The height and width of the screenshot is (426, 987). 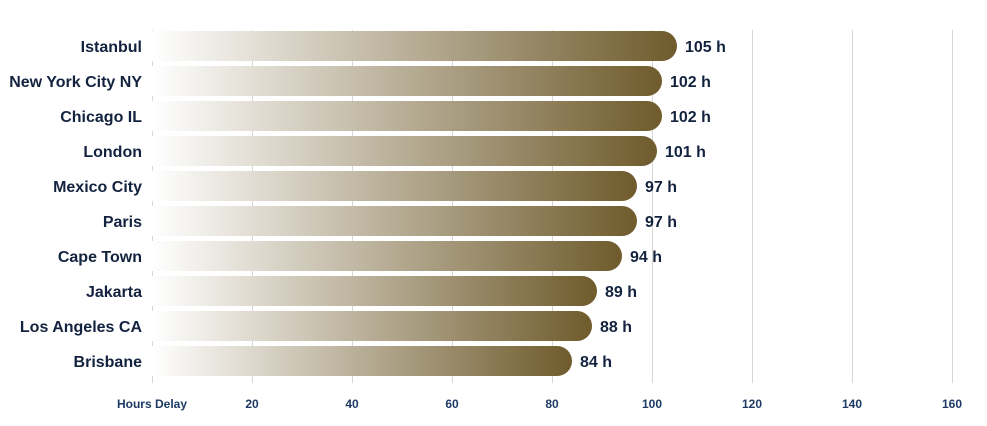 What do you see at coordinates (552, 404) in the screenshot?
I see `x-tick-label-80: 80` at bounding box center [552, 404].